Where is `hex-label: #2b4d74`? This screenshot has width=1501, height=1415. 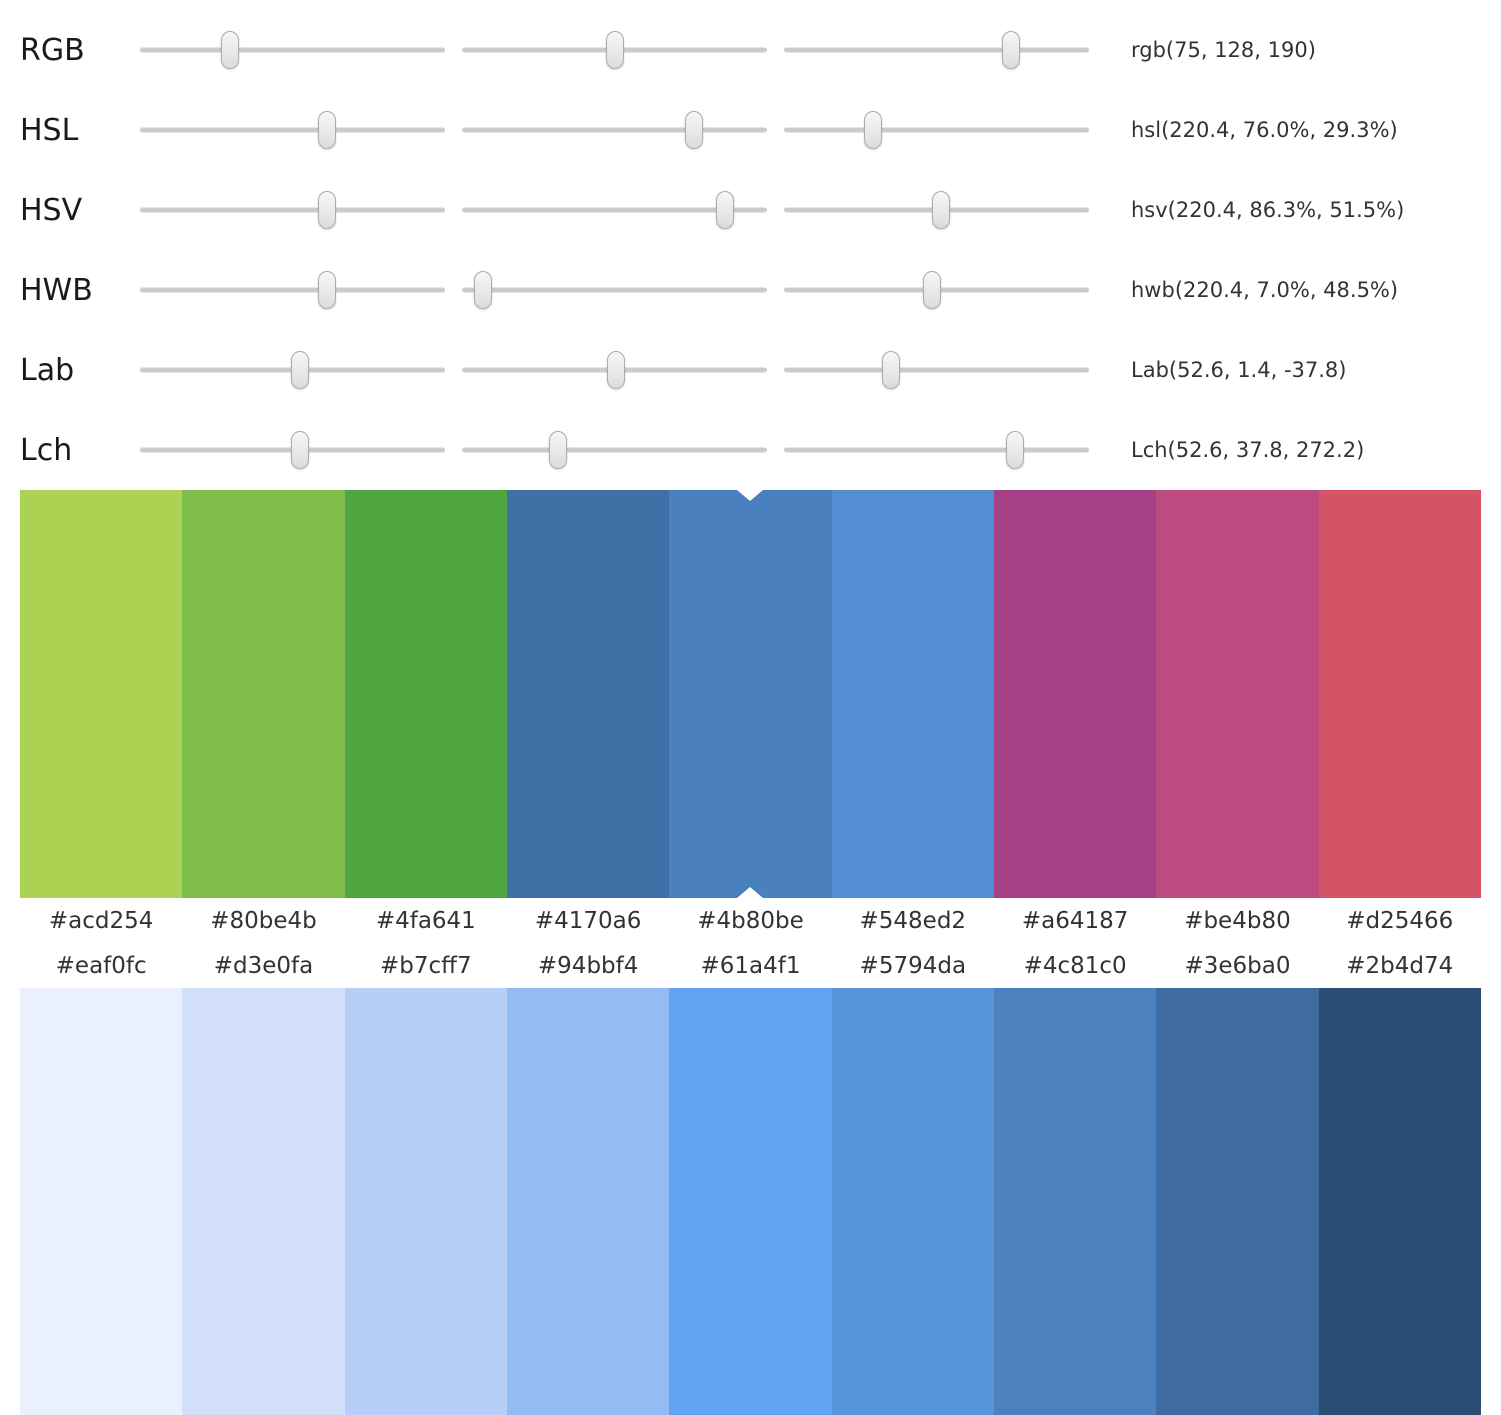
hex-label: #2b4d74 is located at coordinates (1400, 966).